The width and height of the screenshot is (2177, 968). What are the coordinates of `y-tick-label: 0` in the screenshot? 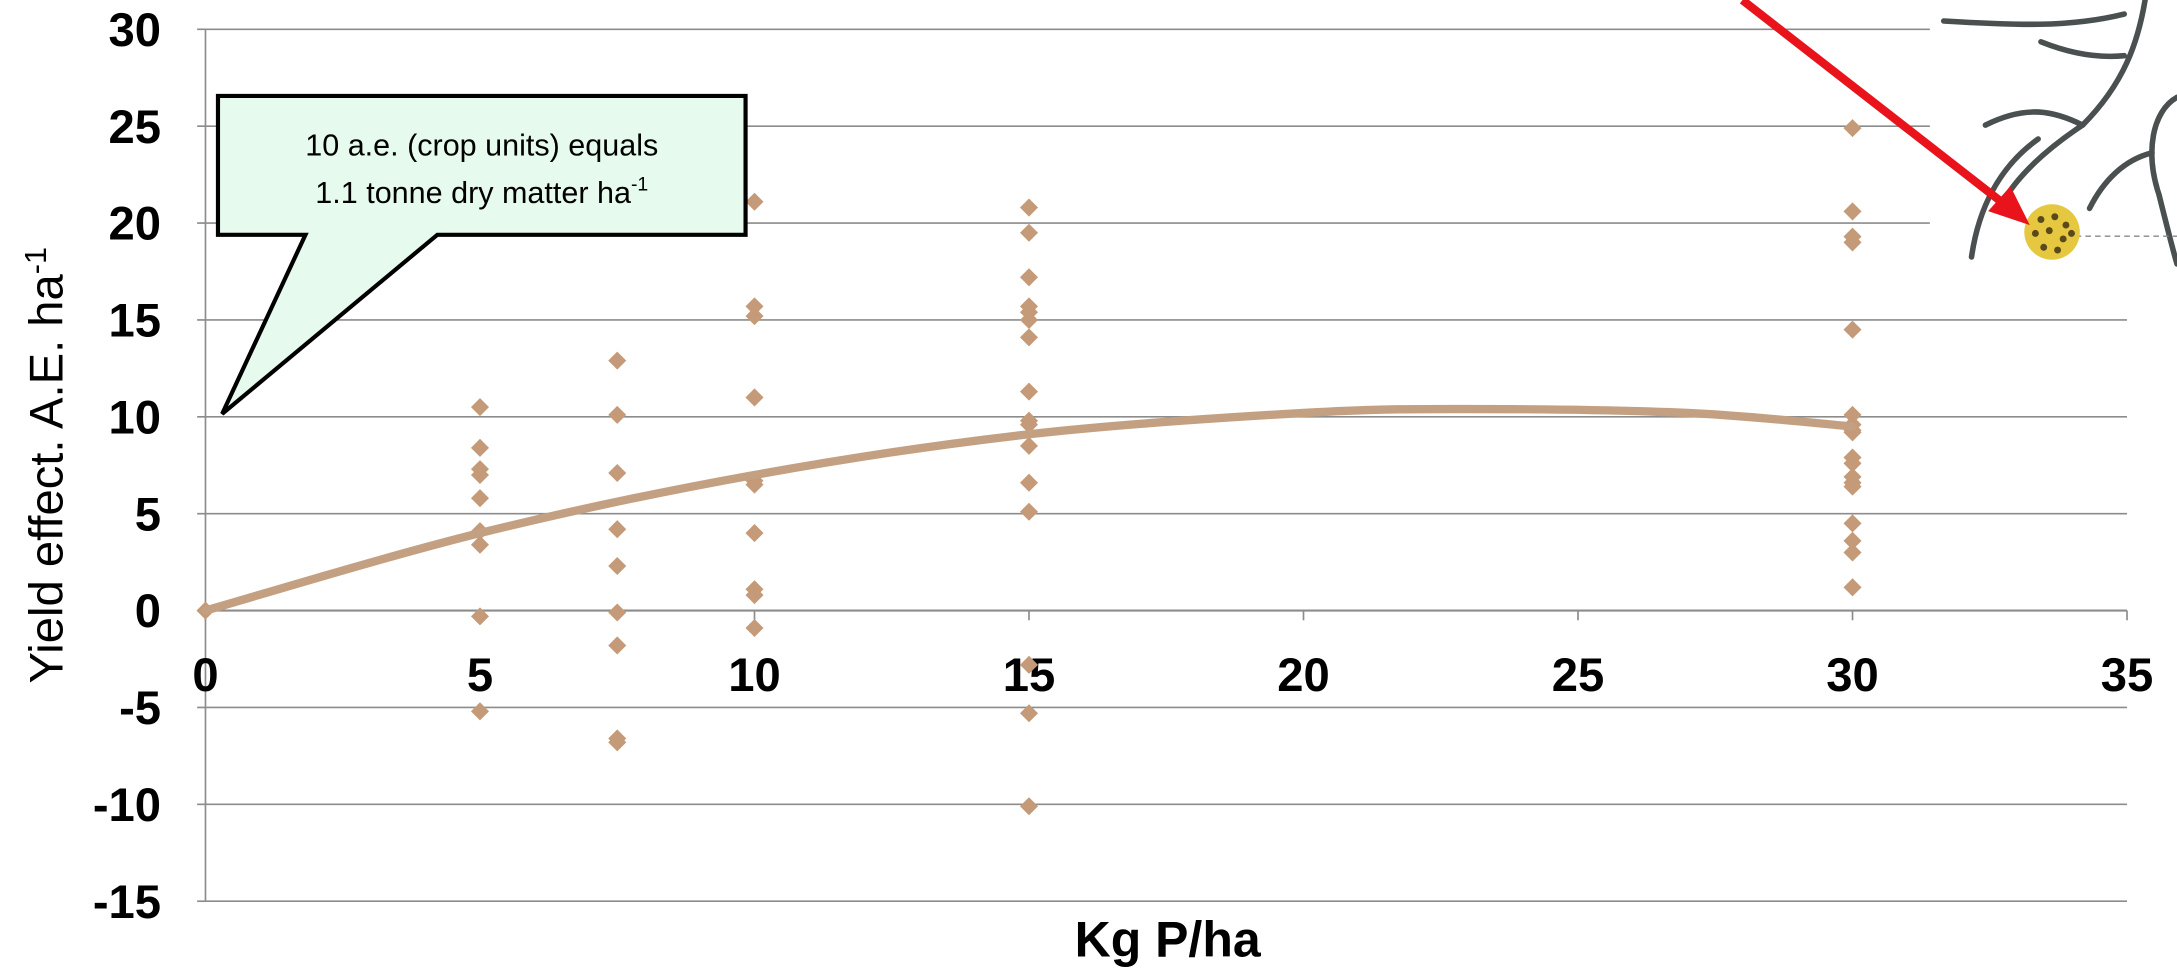 It's located at (148, 611).